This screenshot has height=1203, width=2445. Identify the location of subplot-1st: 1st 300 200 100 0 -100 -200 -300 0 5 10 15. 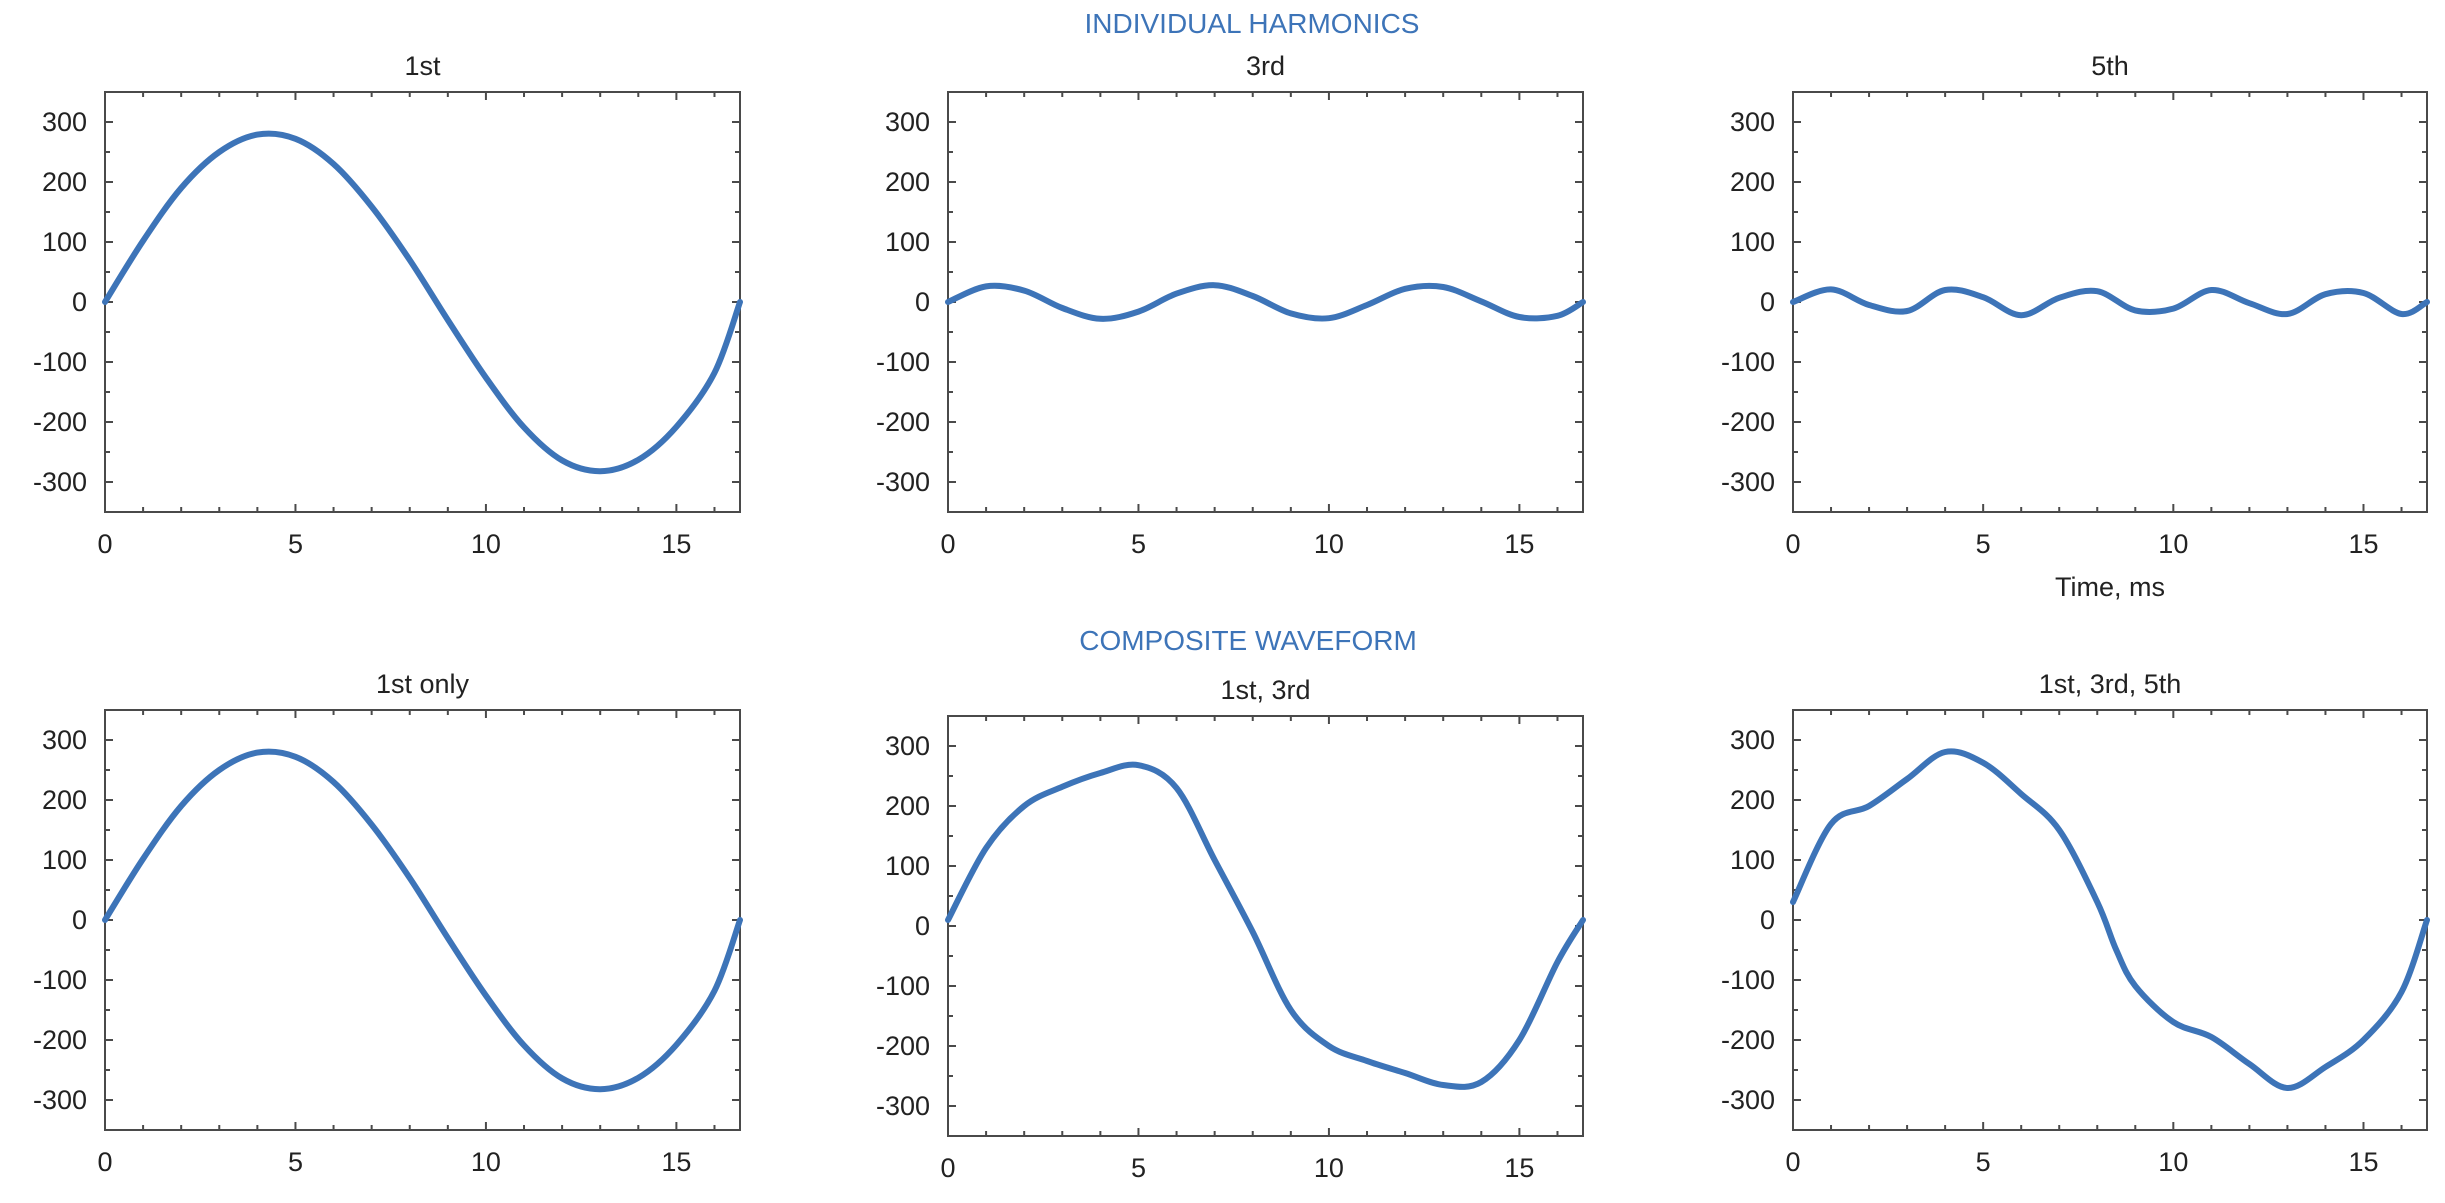
(388, 305).